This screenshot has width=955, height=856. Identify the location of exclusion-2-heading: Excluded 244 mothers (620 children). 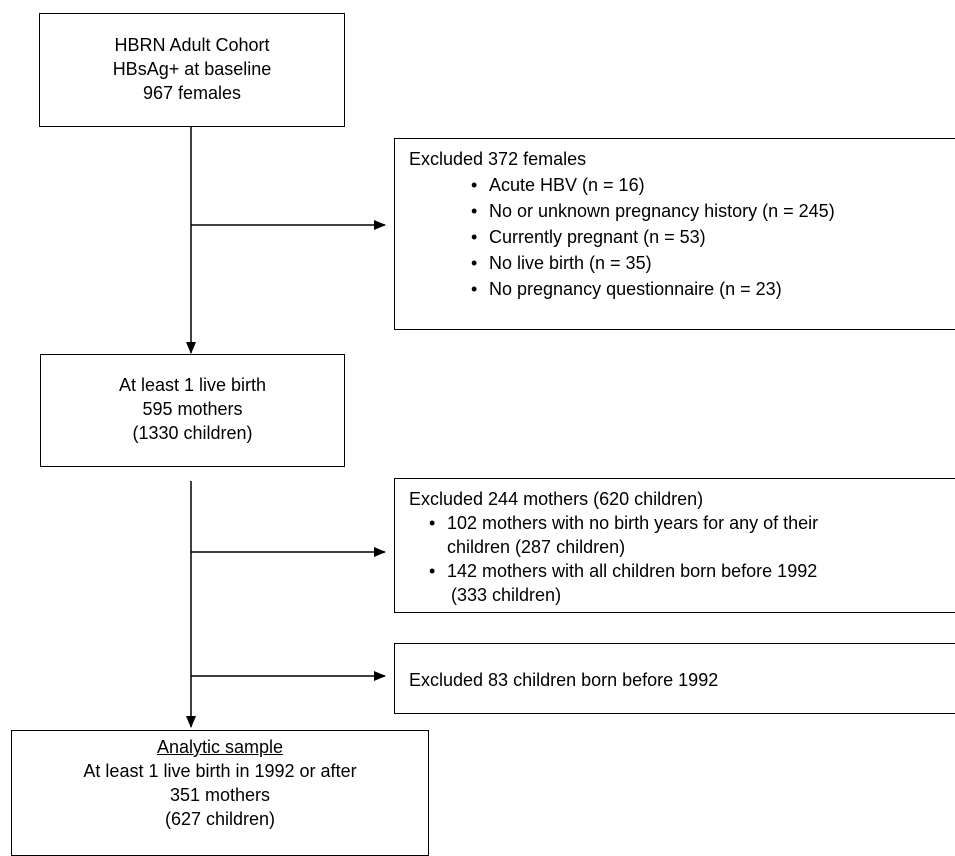
(556, 499).